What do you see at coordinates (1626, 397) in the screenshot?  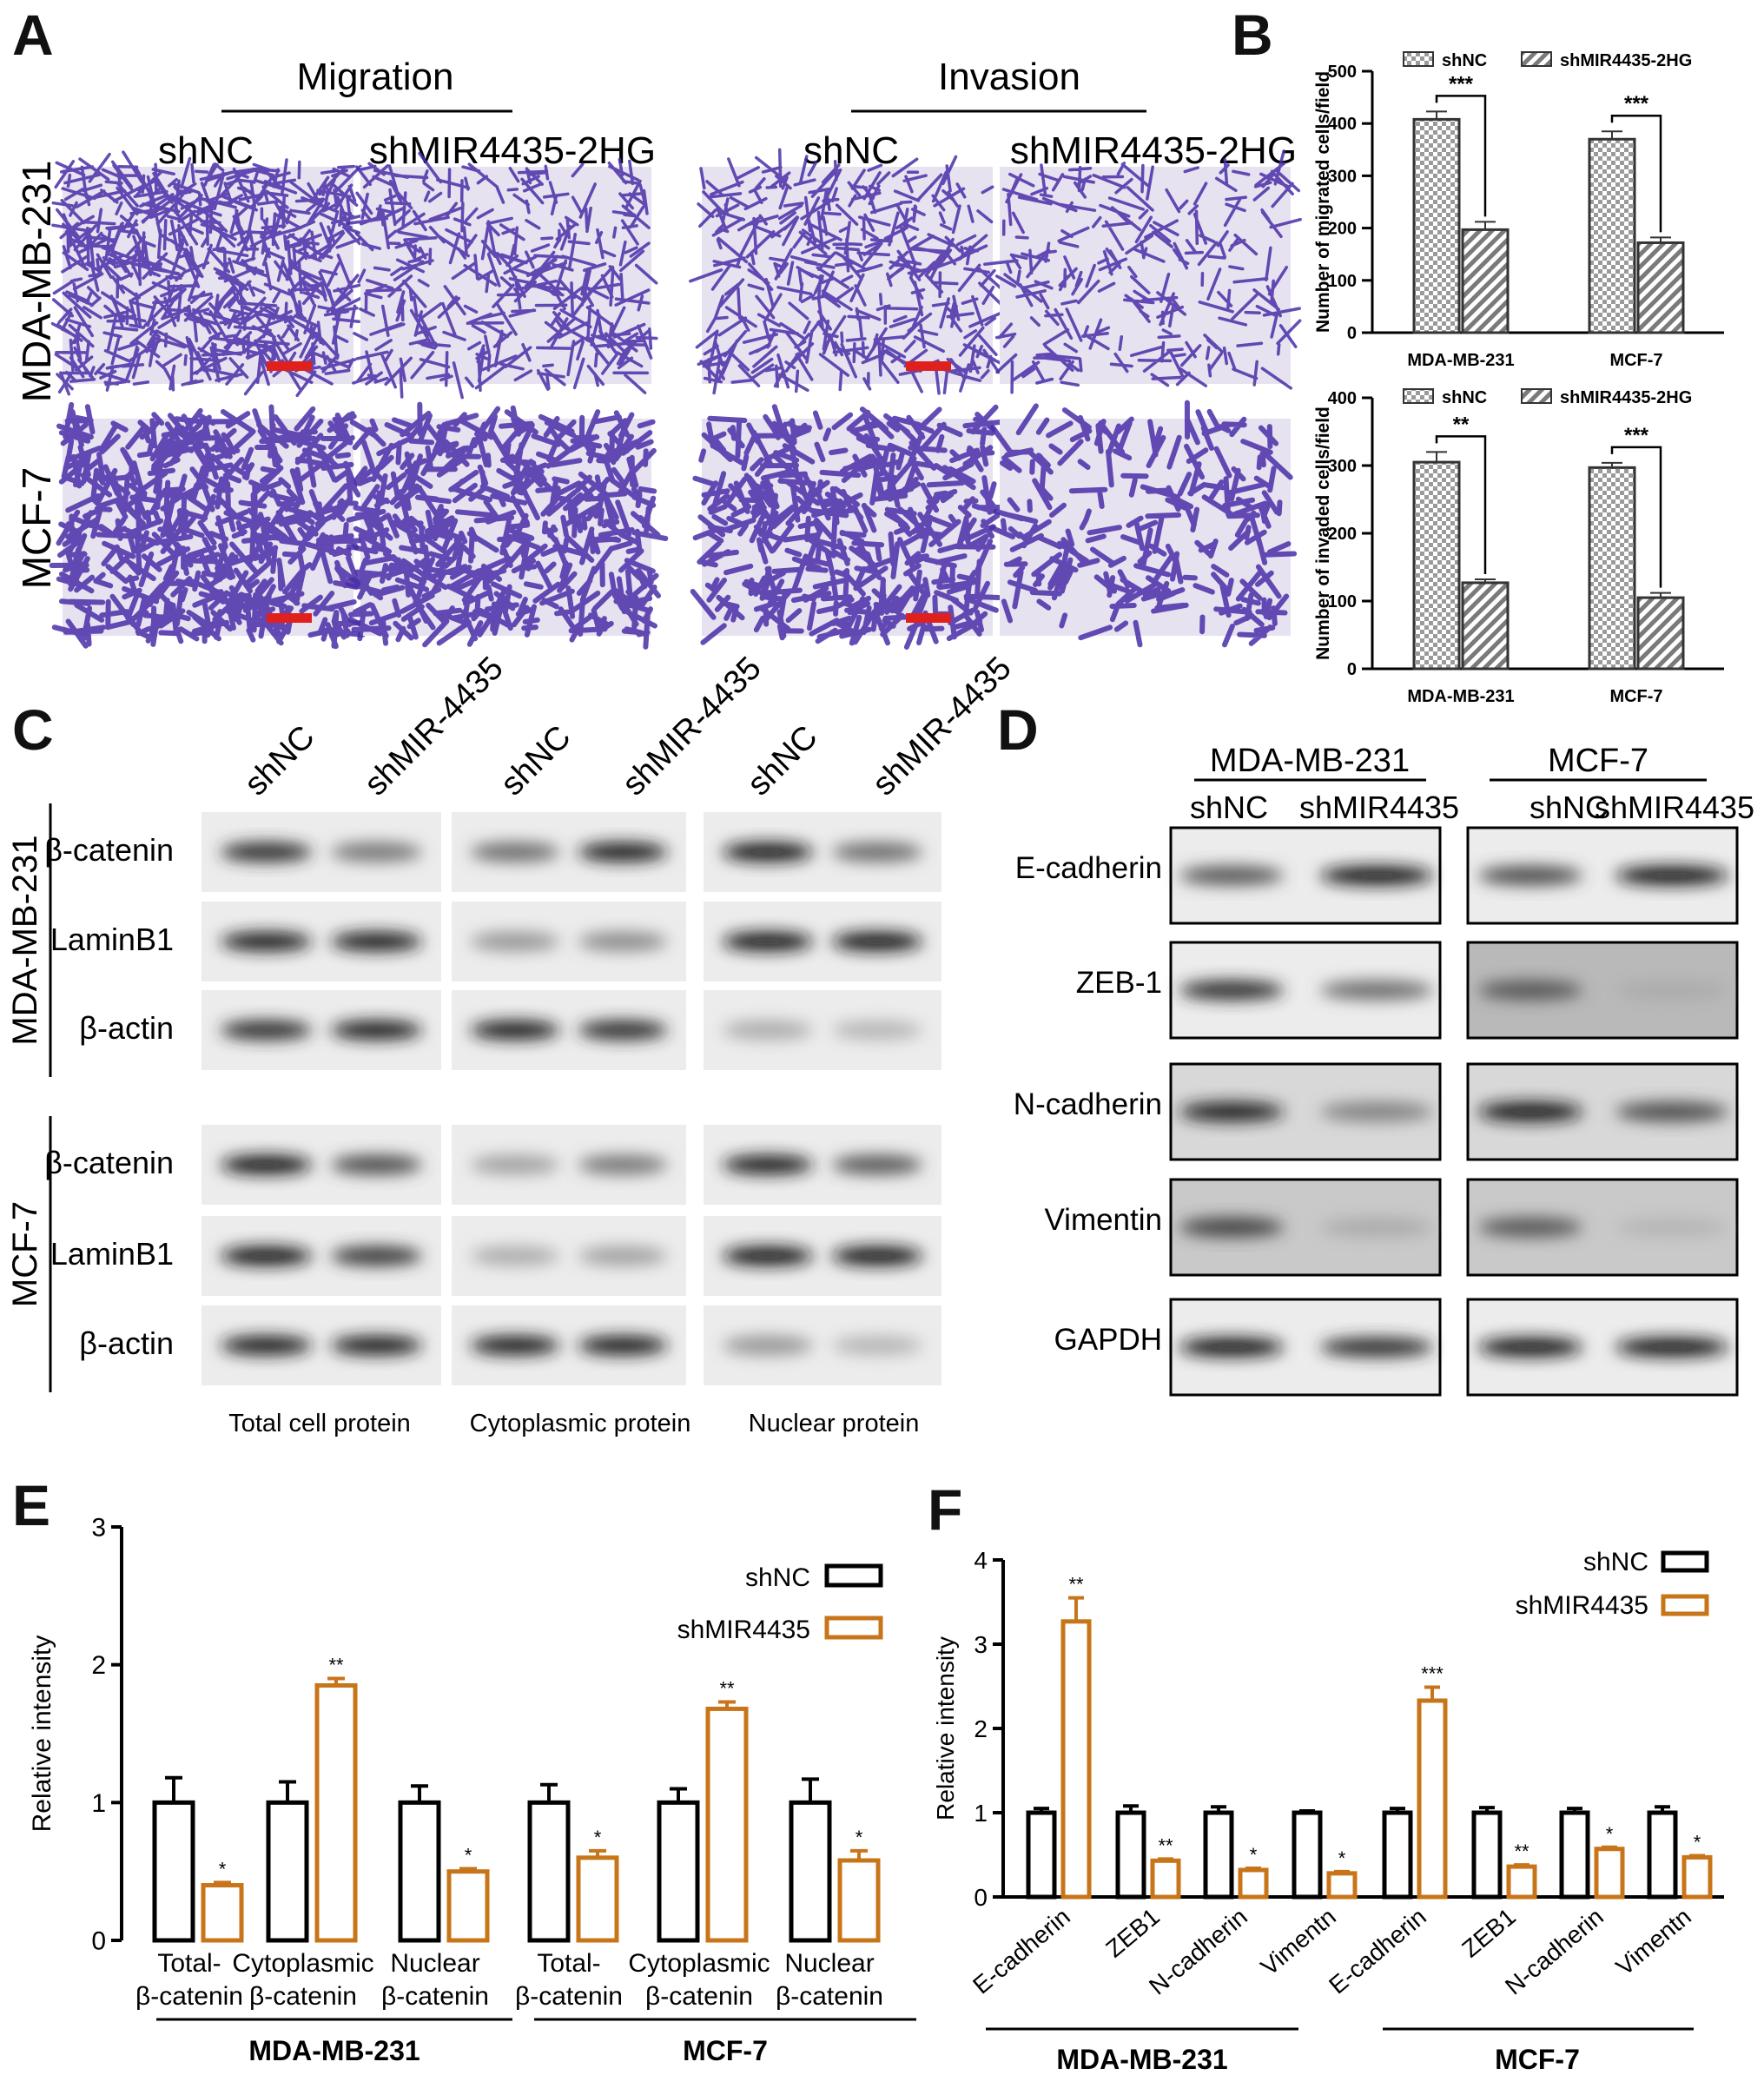 I see `legend-label: shMIR4435-2HG` at bounding box center [1626, 397].